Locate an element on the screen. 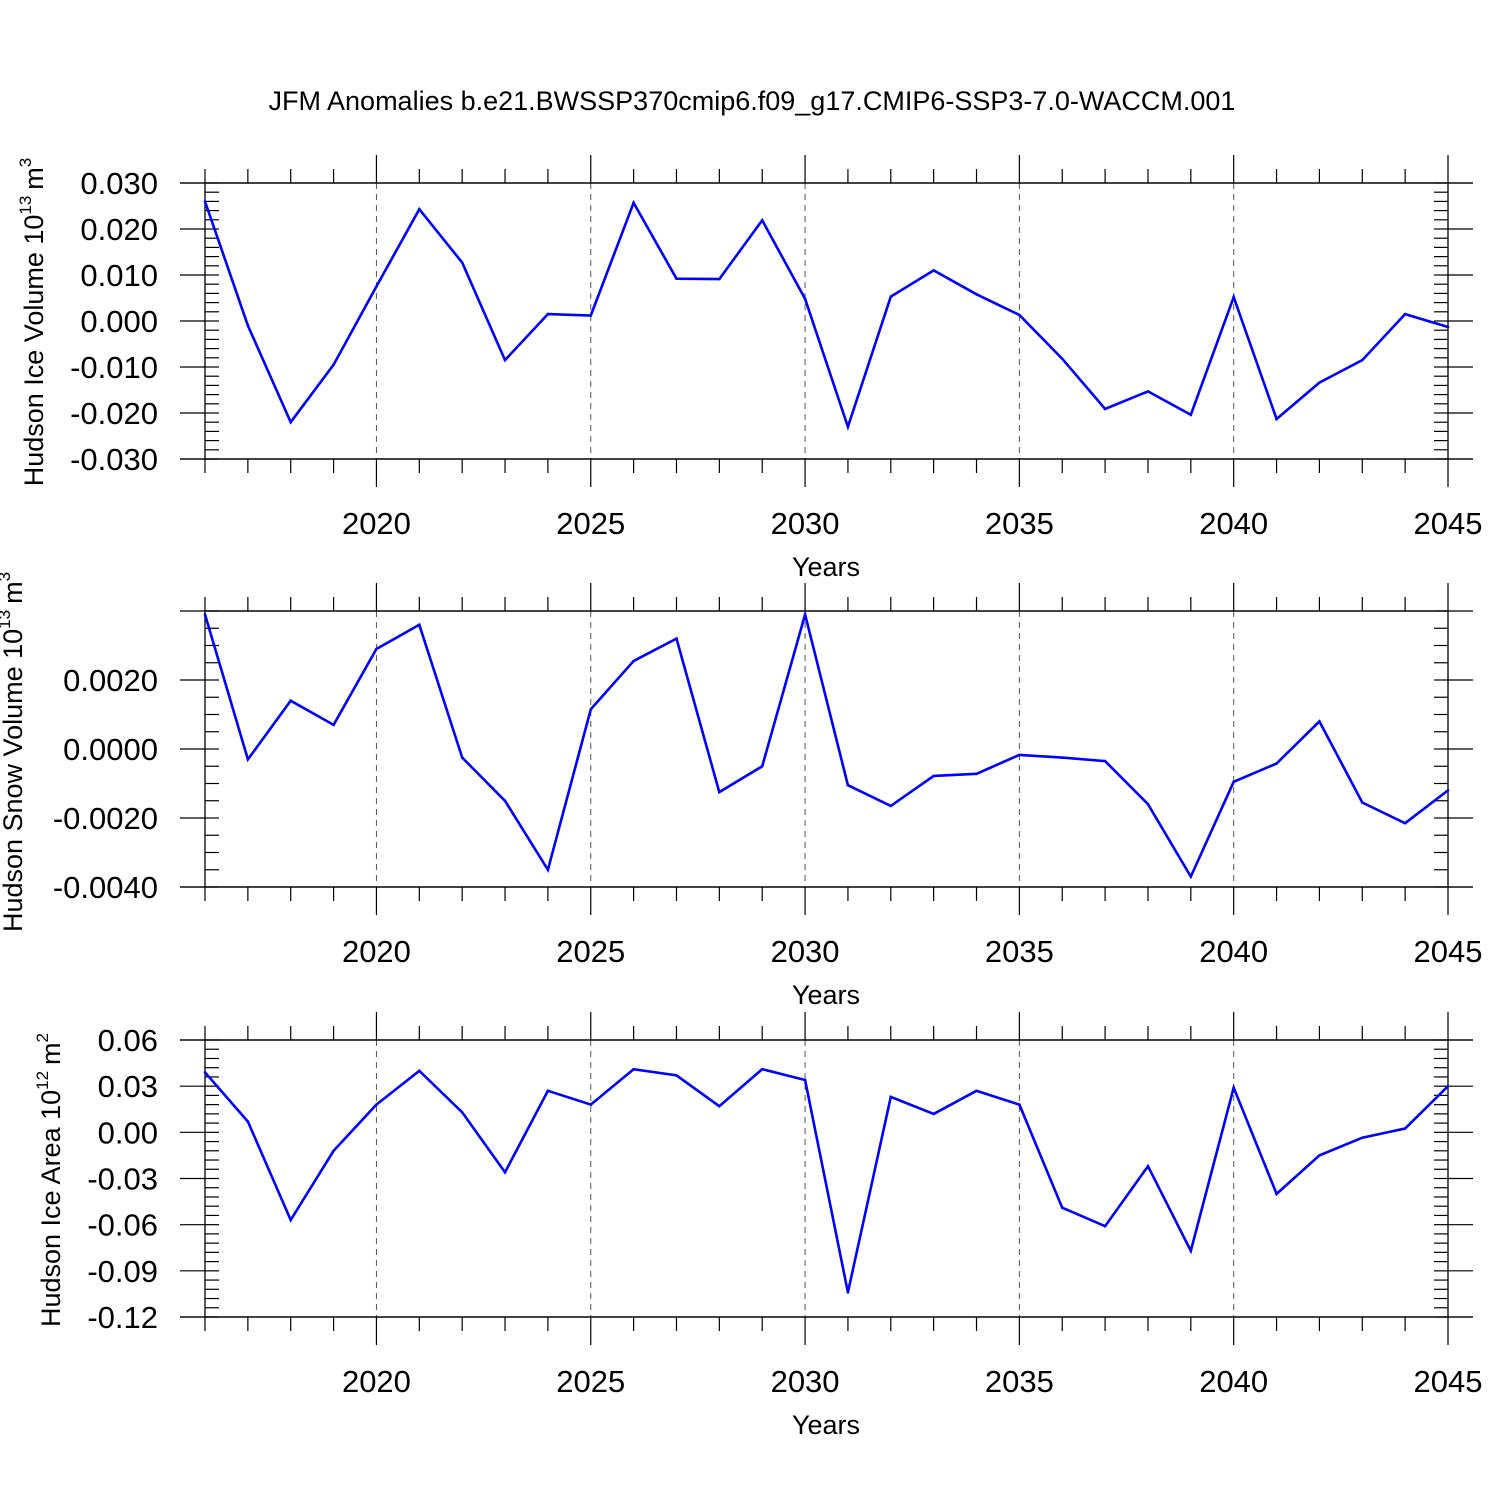  y-tick-label: 0.030 is located at coordinates (119, 183).